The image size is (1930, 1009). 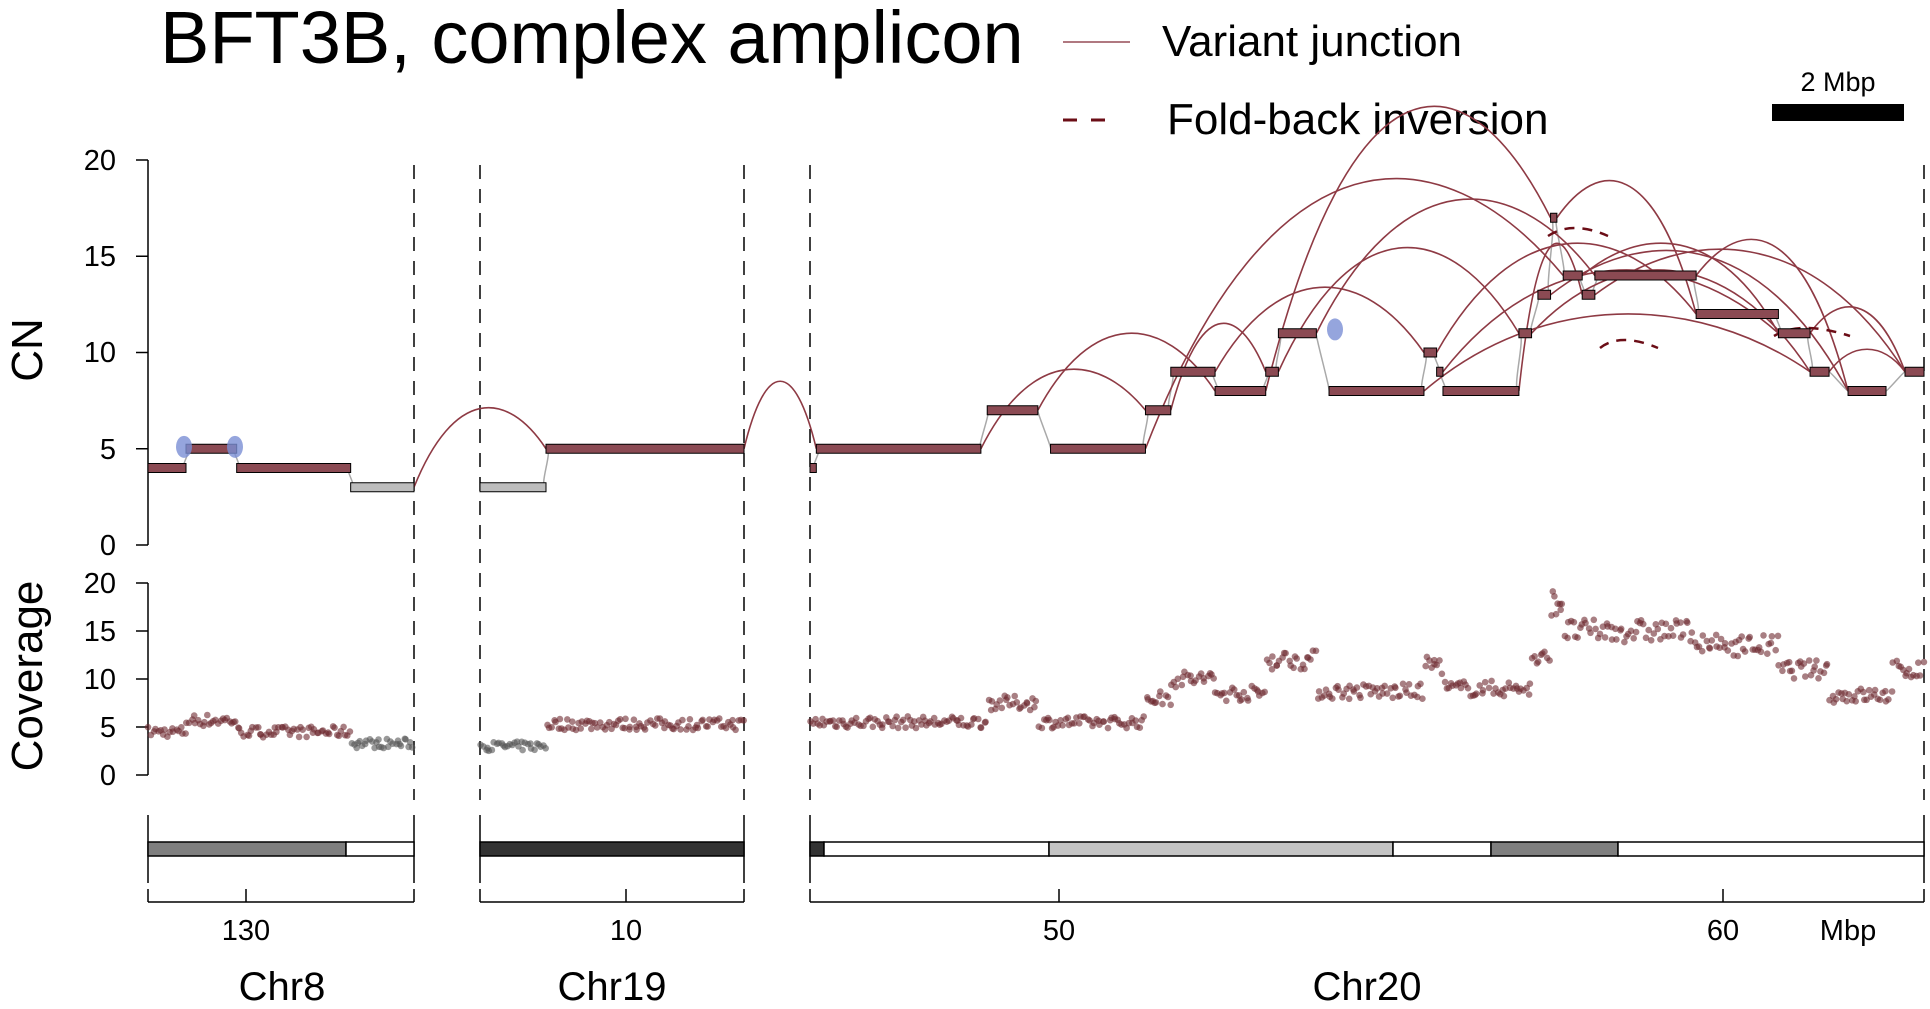 I want to click on cn-tick-label: 15, so click(x=100, y=257).